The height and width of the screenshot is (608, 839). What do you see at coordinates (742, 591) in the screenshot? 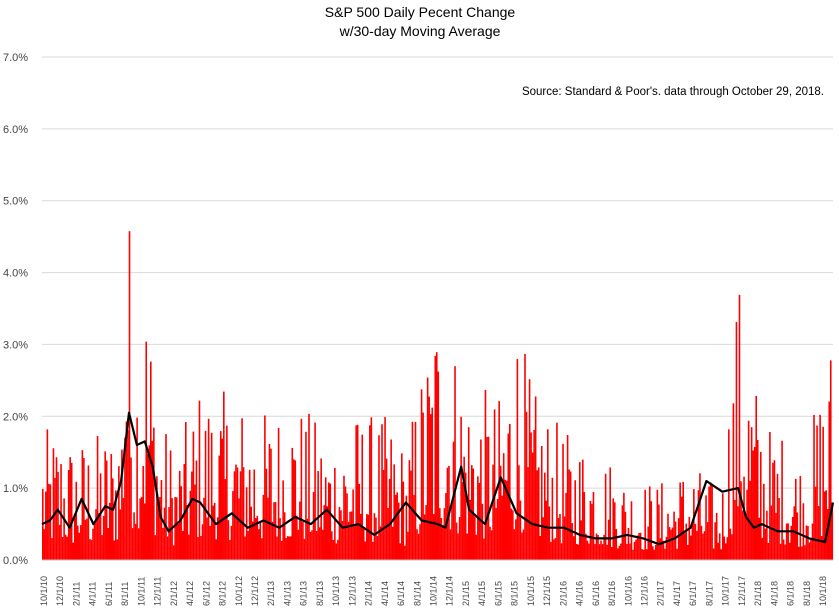
I see `x-tick-label: 12/1/17` at bounding box center [742, 591].